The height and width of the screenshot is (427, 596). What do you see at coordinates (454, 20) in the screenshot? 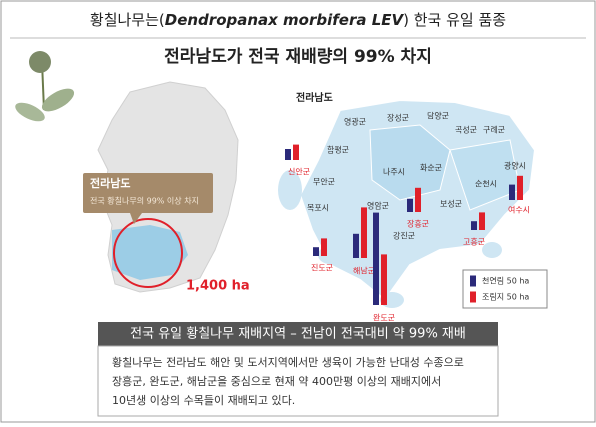
I see `title-part: ) 한국 유일 품종` at bounding box center [454, 20].